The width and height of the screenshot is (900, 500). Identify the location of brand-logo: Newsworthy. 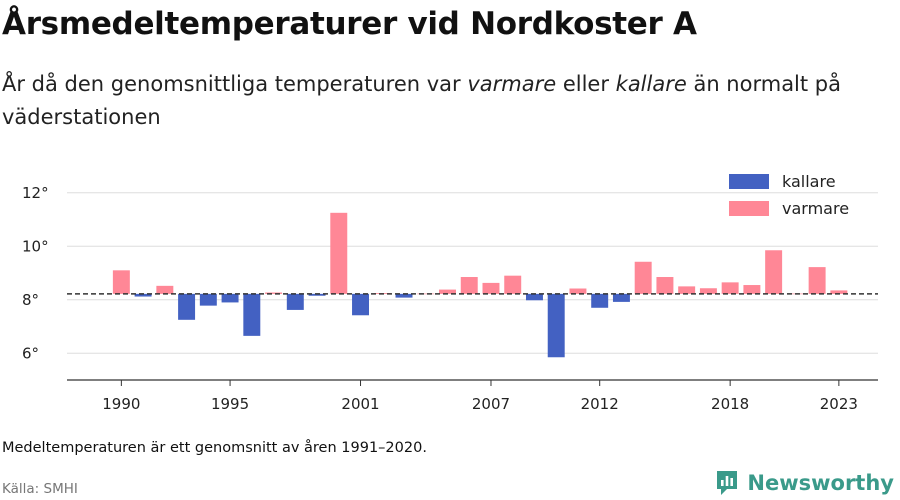
(804, 483).